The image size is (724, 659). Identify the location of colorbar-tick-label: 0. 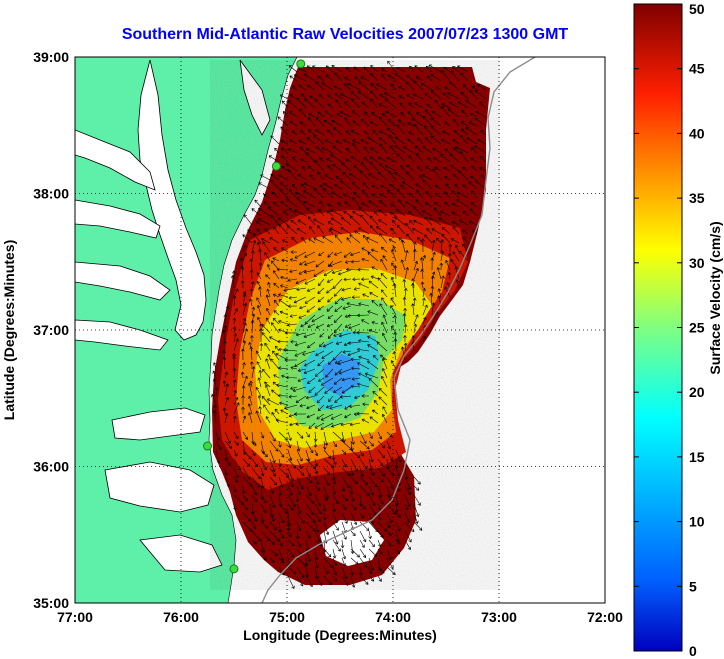
(693, 651).